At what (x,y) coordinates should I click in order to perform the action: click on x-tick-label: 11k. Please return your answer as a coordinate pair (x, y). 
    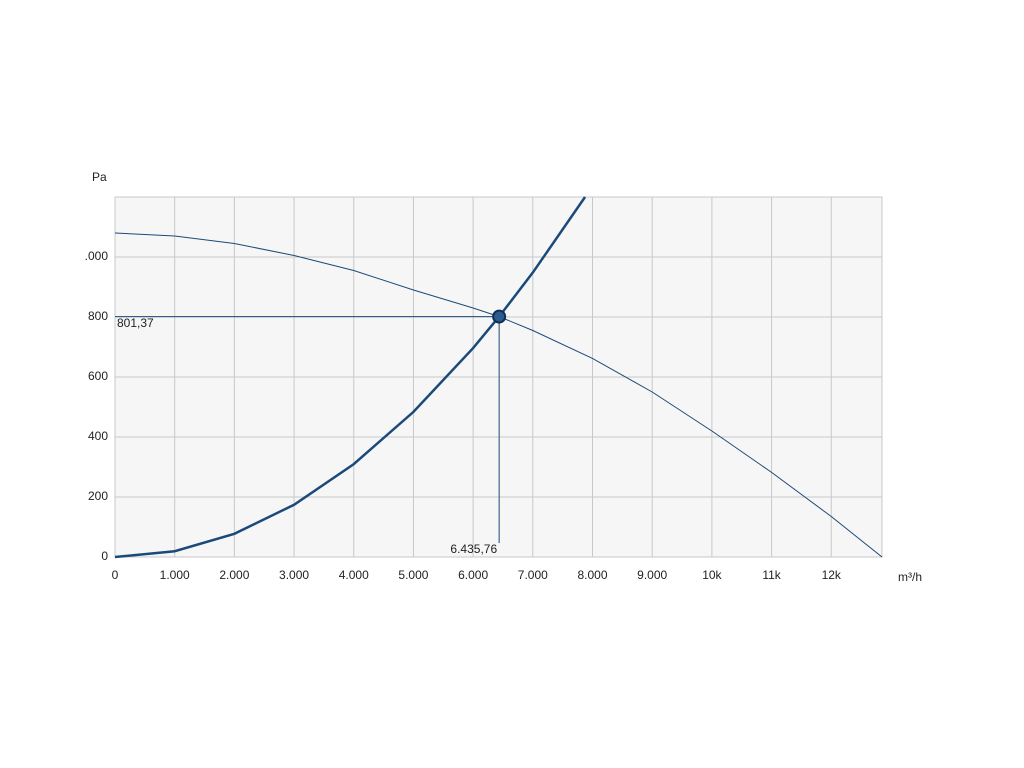
    Looking at the image, I should click on (771, 575).